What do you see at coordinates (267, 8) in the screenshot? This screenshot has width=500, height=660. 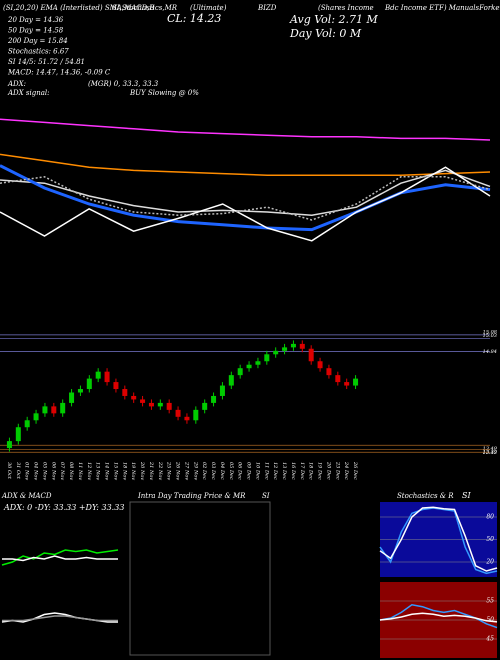 I see `header-text: BIZD` at bounding box center [267, 8].